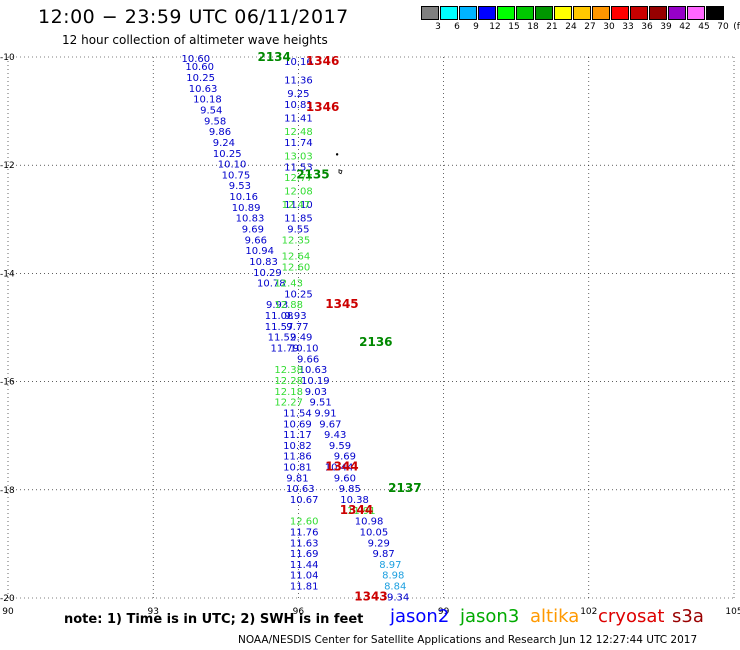 This screenshot has height=650, width=740. I want to click on wave-height-value: 11.04, so click(304, 576).